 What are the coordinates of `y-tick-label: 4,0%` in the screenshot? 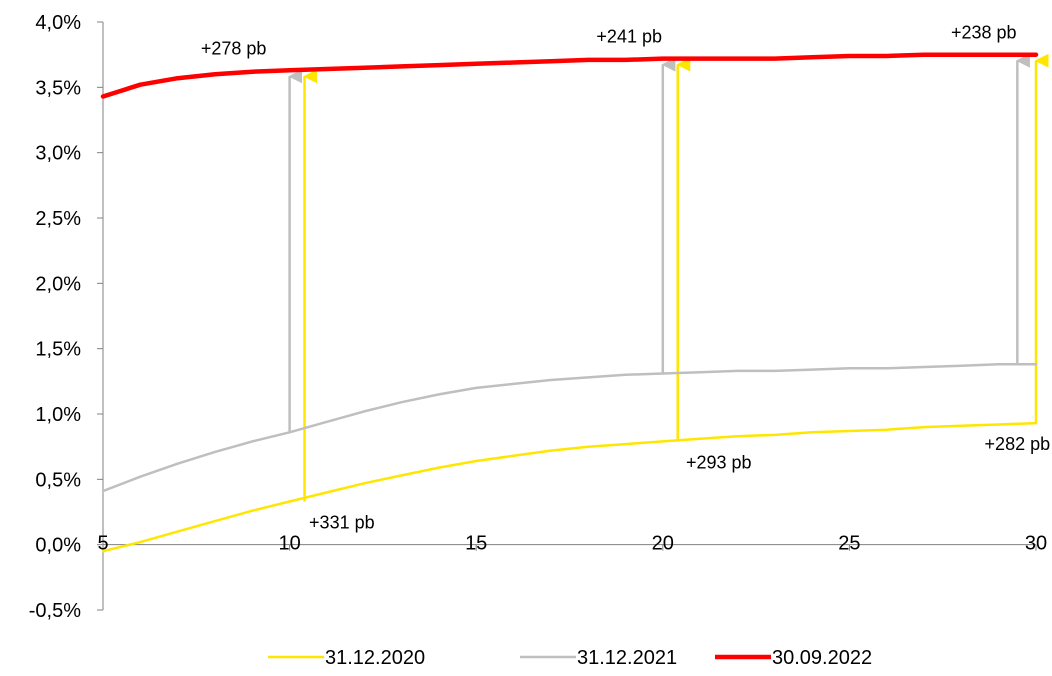 It's located at (58, 23).